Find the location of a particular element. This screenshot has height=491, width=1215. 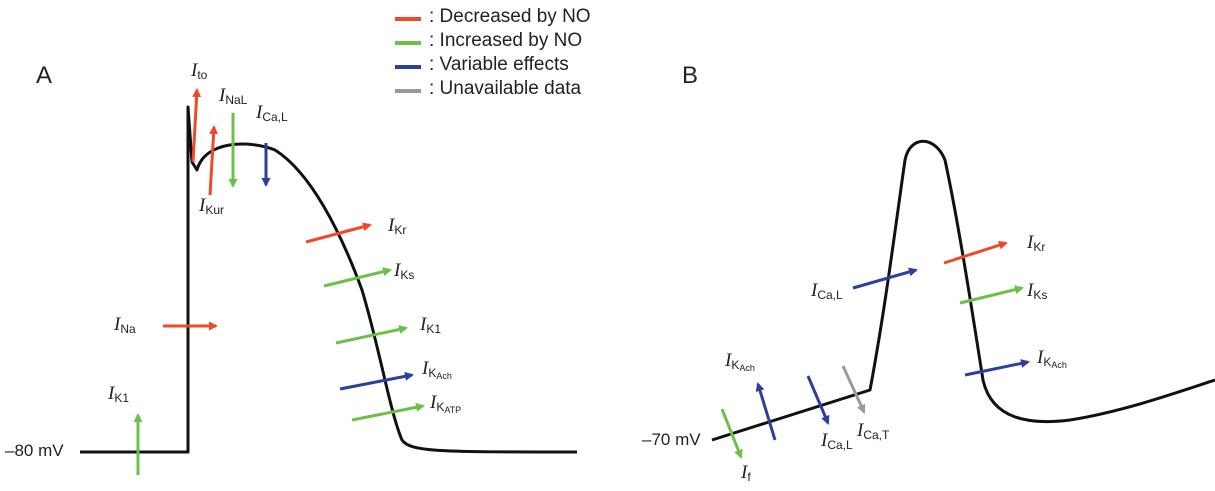

current-label-icat: ICa,T is located at coordinates (873, 431).